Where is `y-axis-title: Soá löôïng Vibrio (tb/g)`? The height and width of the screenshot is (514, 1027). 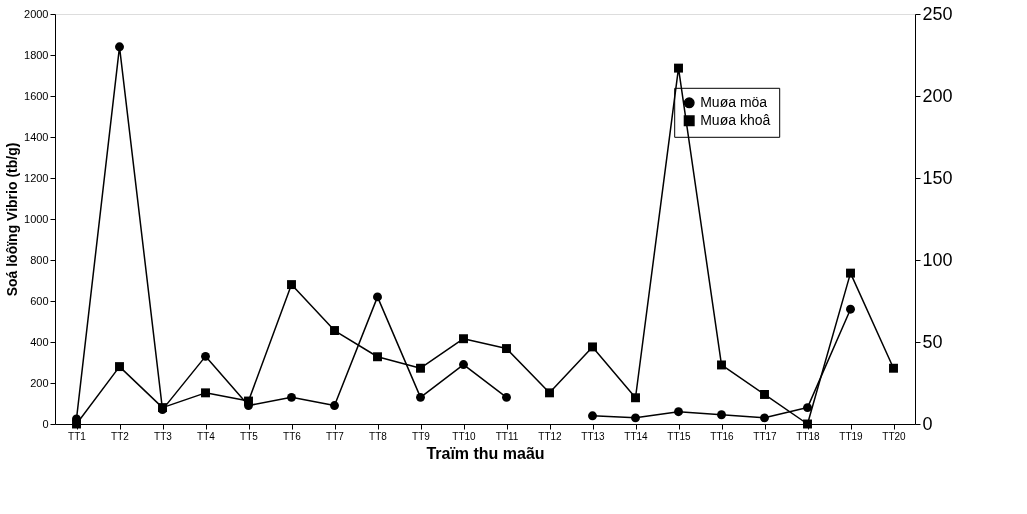
y-axis-title: Soá löôïng Vibrio (tb/g) is located at coordinates (12, 219).